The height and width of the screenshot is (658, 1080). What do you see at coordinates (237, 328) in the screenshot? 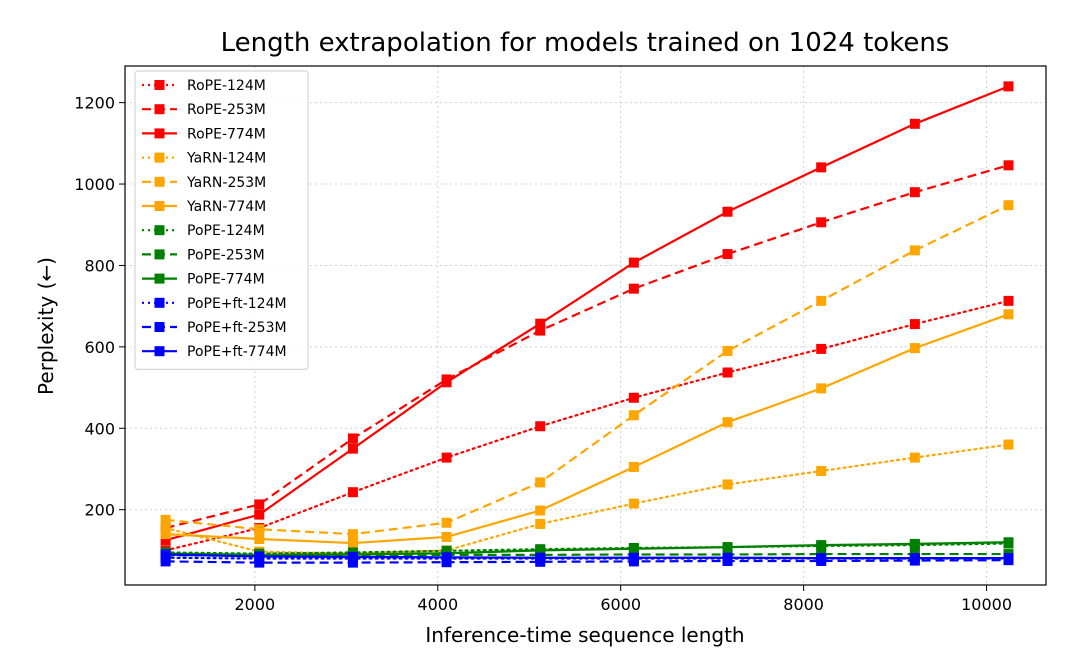
I see `legend-label: PoPE+ft-253M` at bounding box center [237, 328].